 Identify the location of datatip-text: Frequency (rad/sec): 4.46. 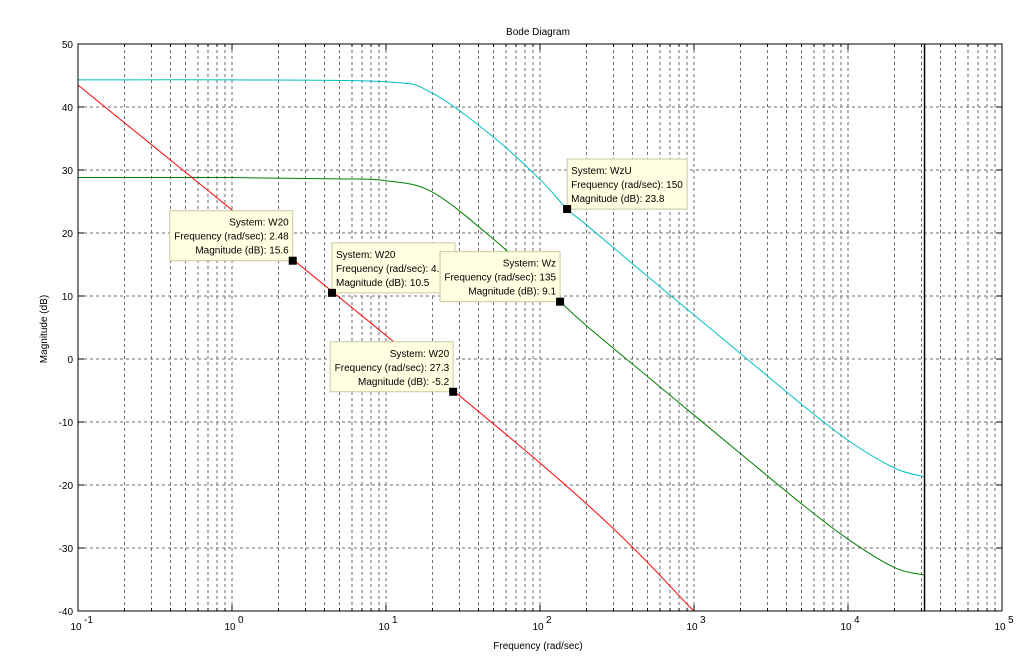
(393, 269).